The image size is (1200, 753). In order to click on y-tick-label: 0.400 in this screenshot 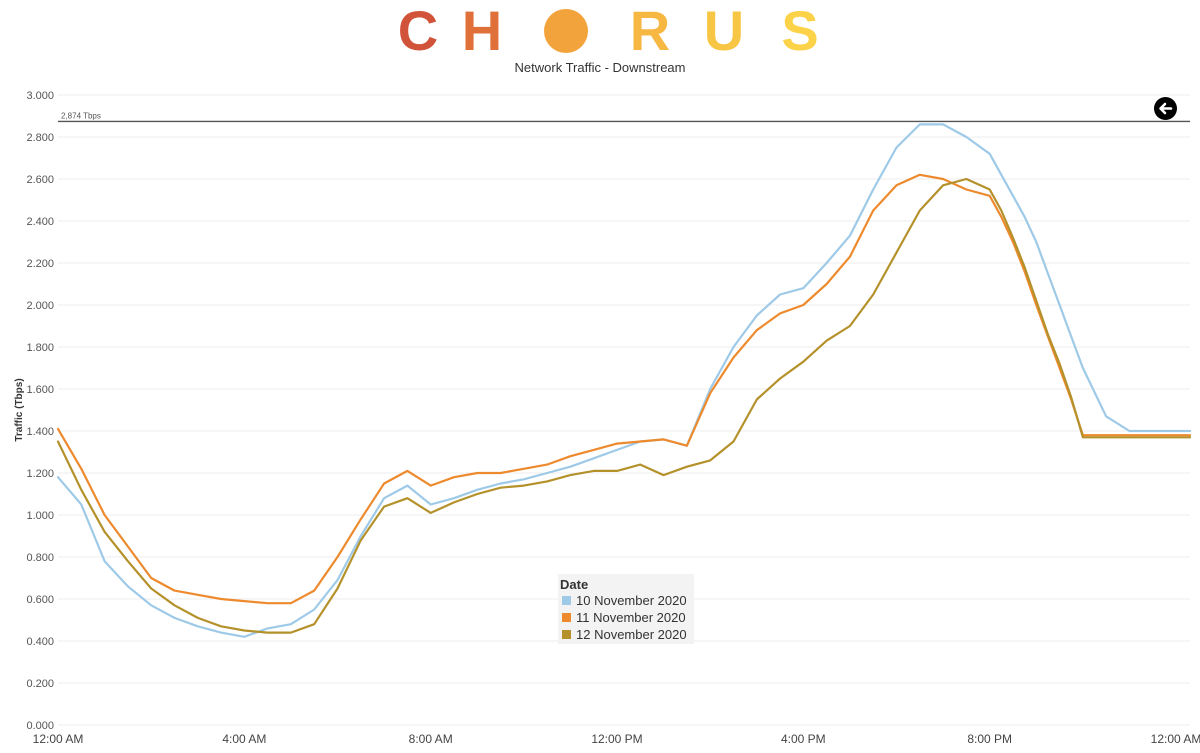, I will do `click(40, 642)`.